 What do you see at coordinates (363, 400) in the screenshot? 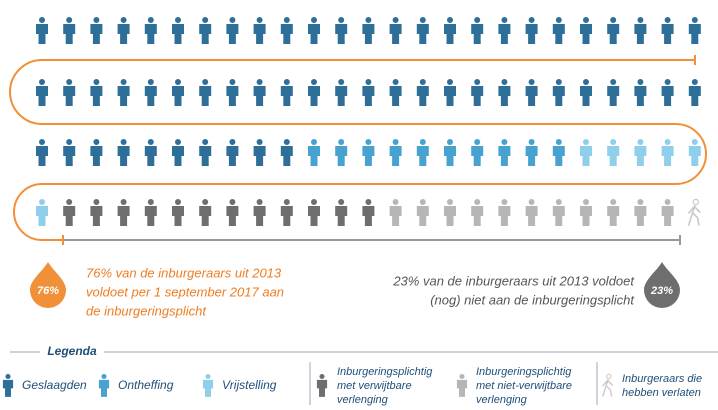
I see `legend-label: verlenging` at bounding box center [363, 400].